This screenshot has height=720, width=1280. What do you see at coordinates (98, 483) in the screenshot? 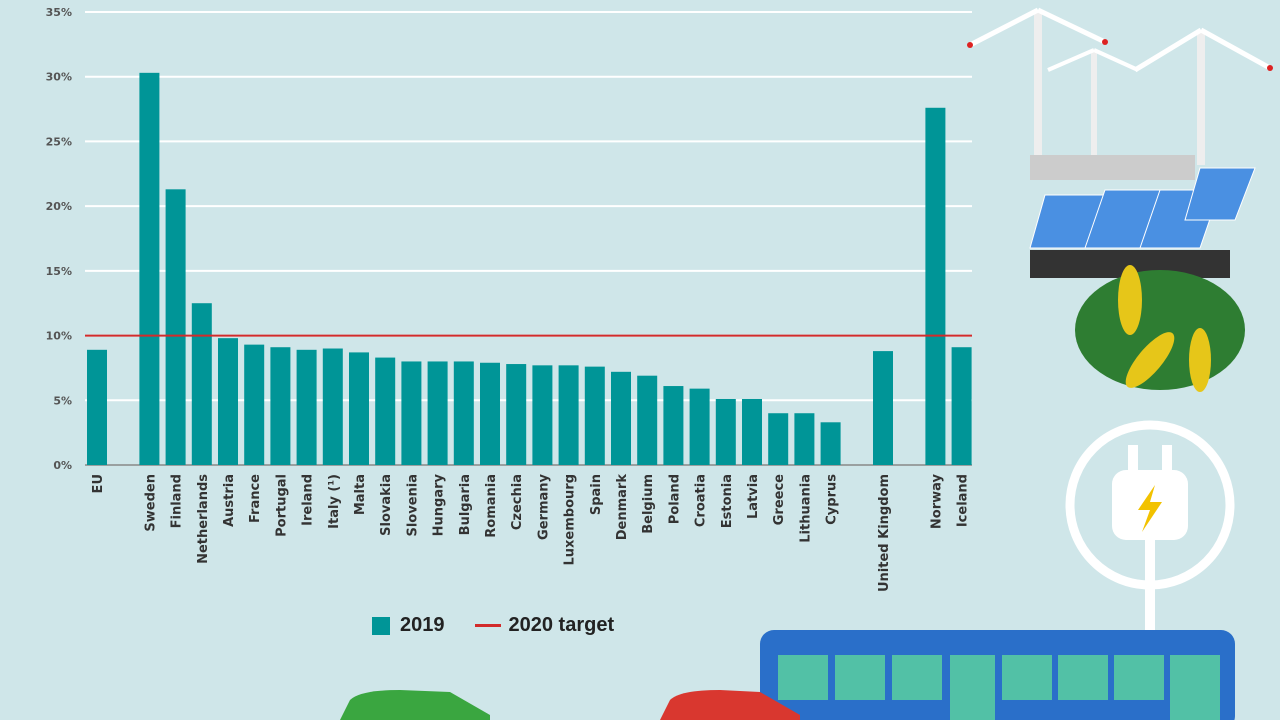
I see `x-tick-label: EU` at bounding box center [98, 483].